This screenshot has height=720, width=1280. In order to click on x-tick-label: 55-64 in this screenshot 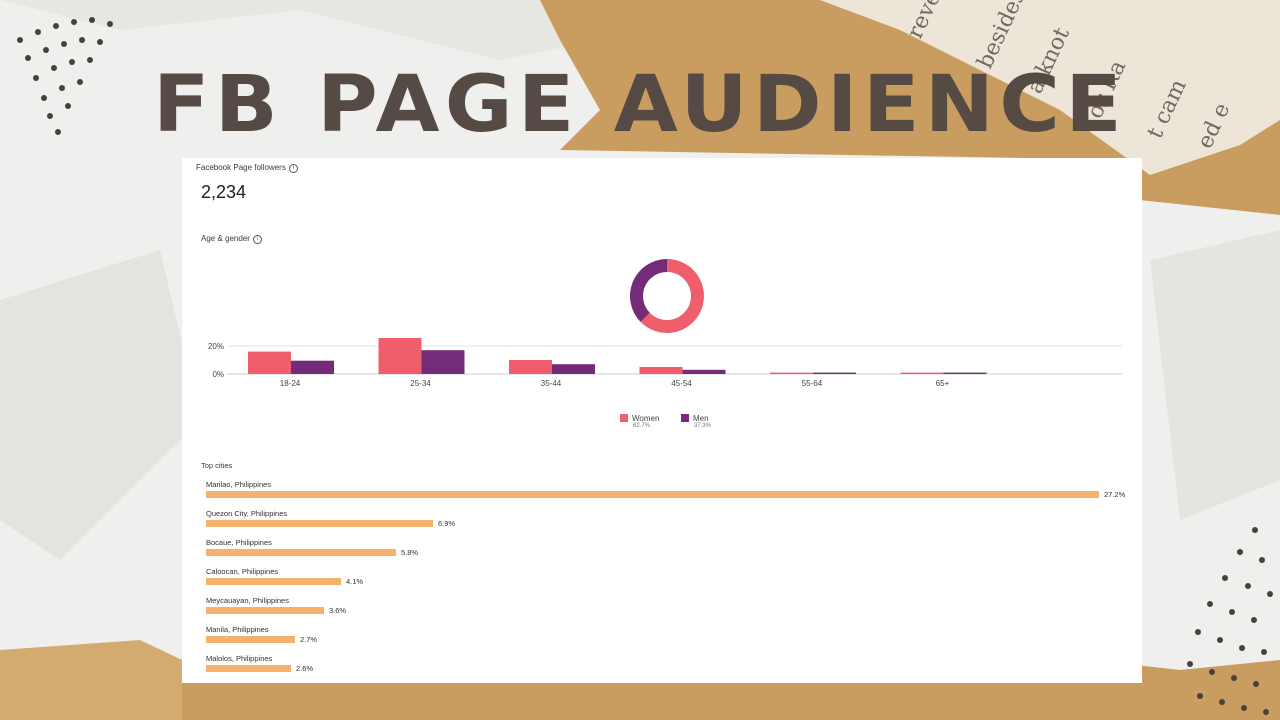, I will do `click(812, 383)`.